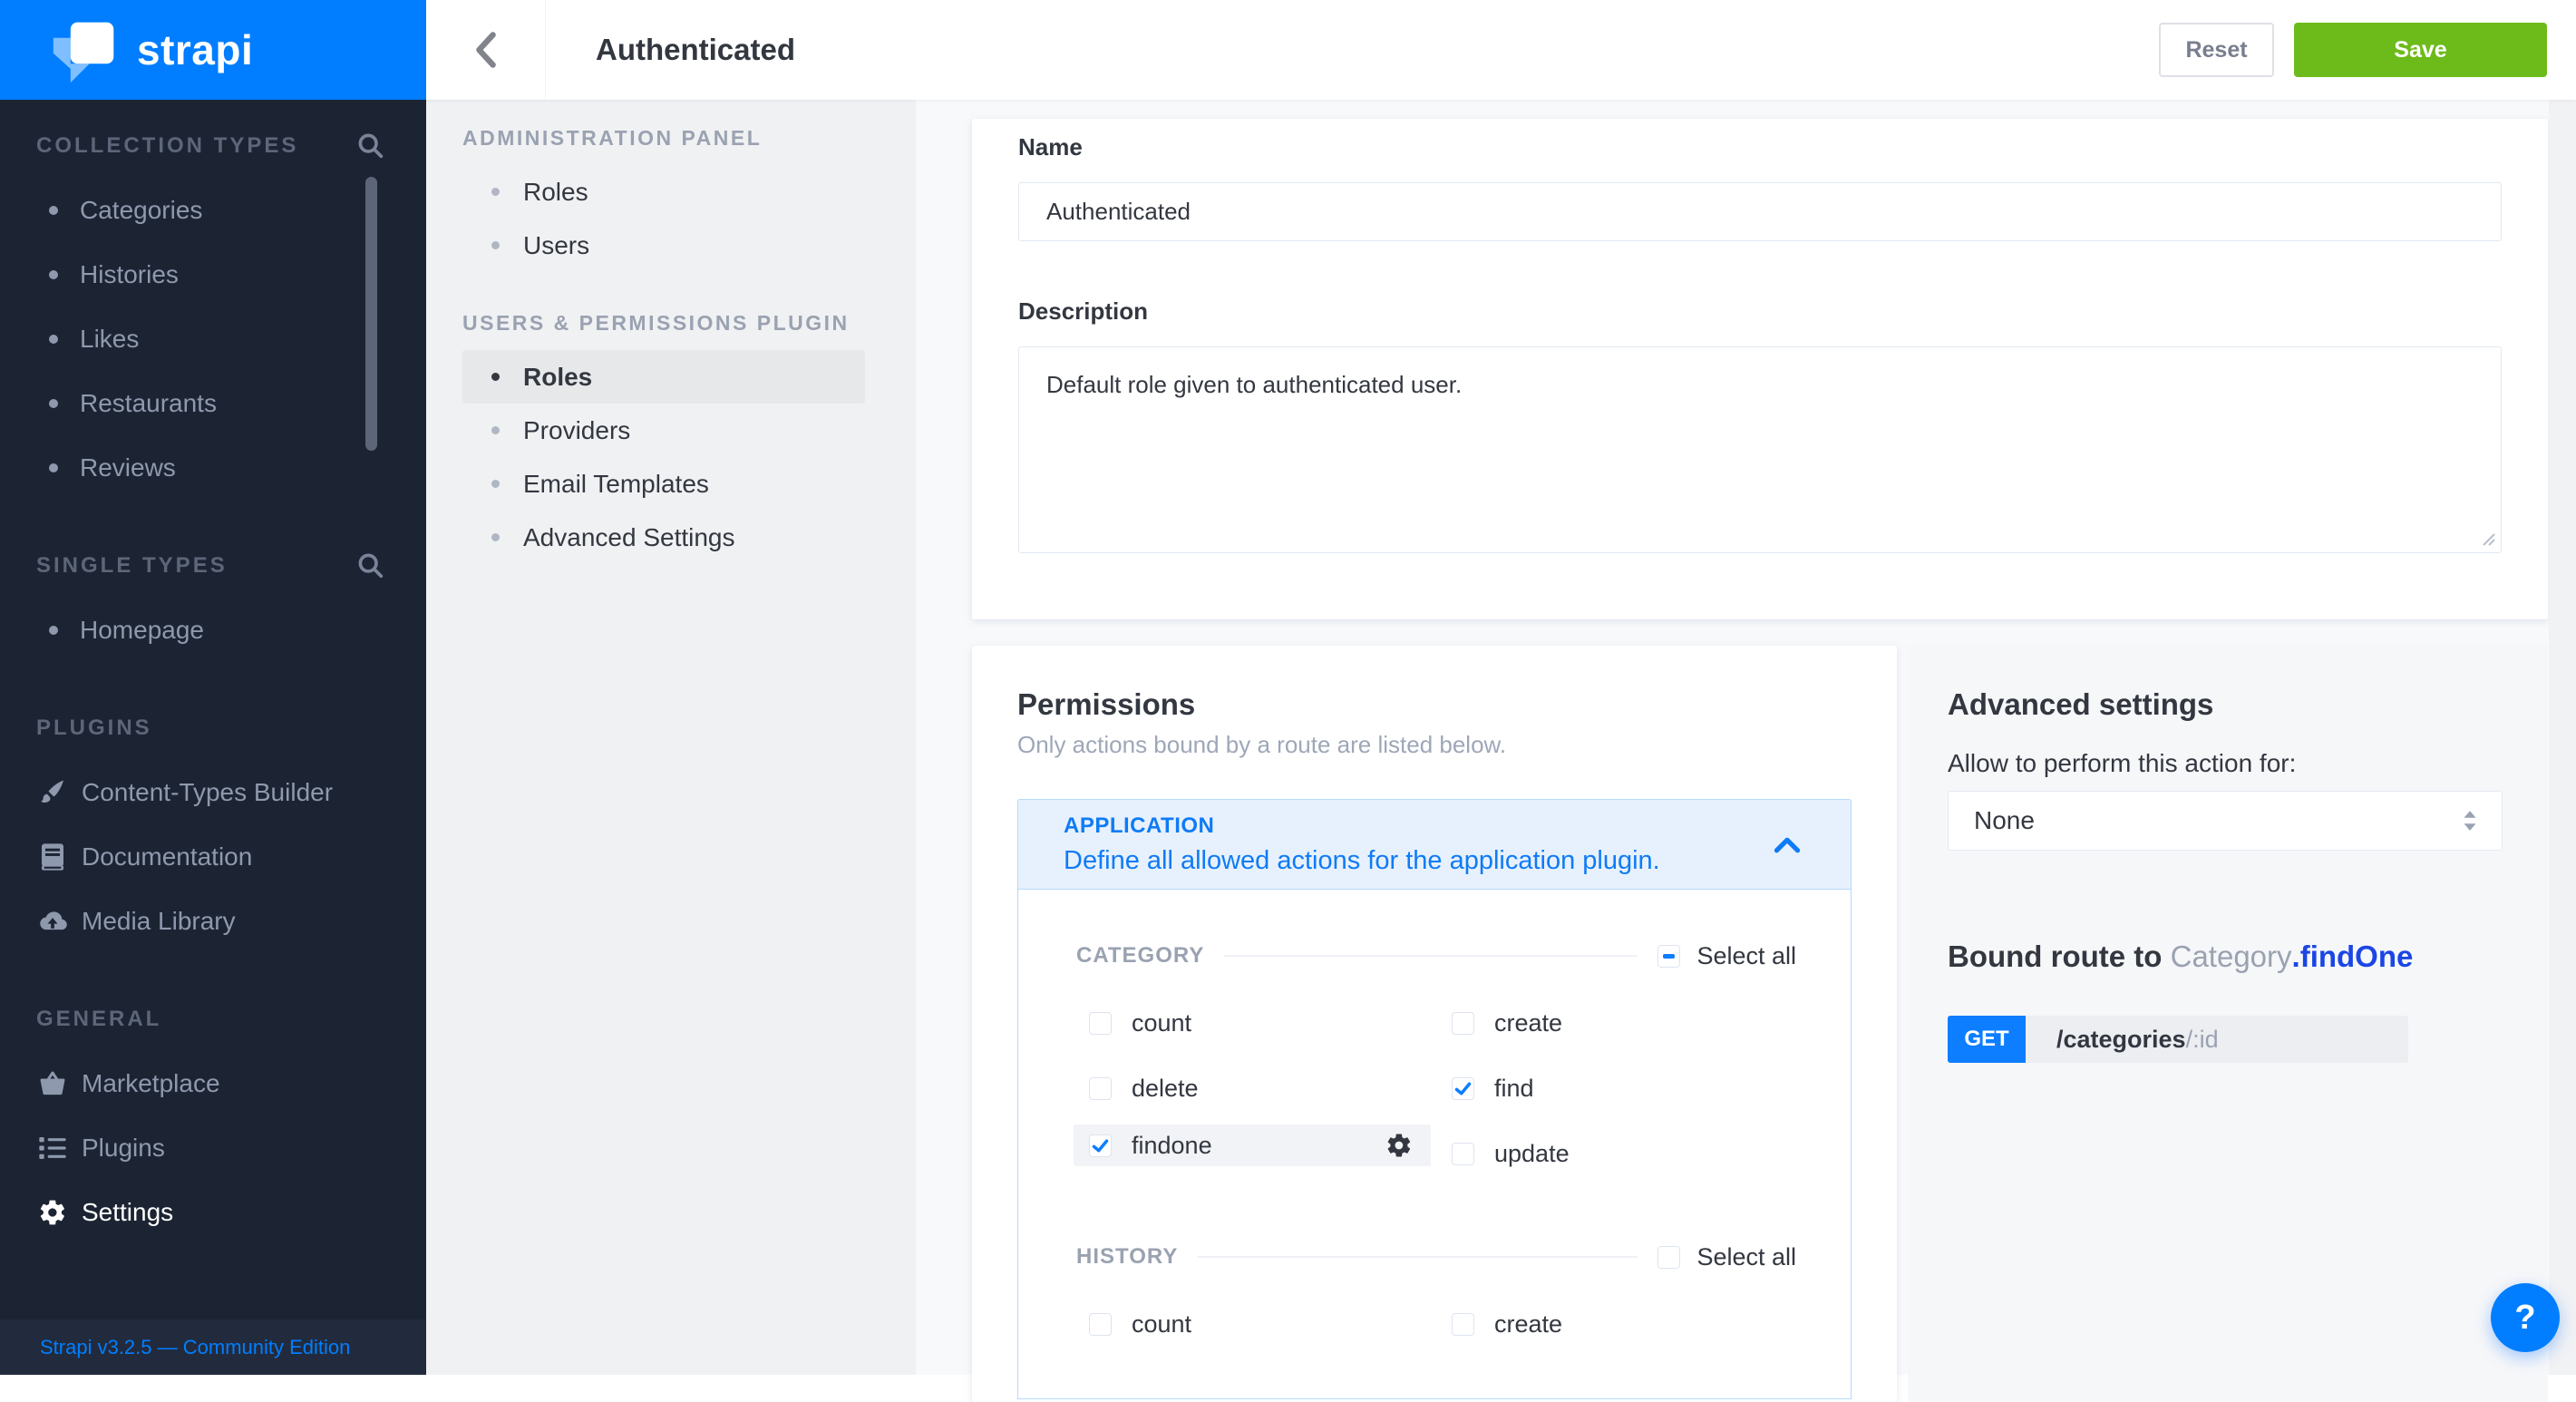 Image resolution: width=2576 pixels, height=1402 pixels. What do you see at coordinates (1726, 956) in the screenshot?
I see `category-select-all: Select all` at bounding box center [1726, 956].